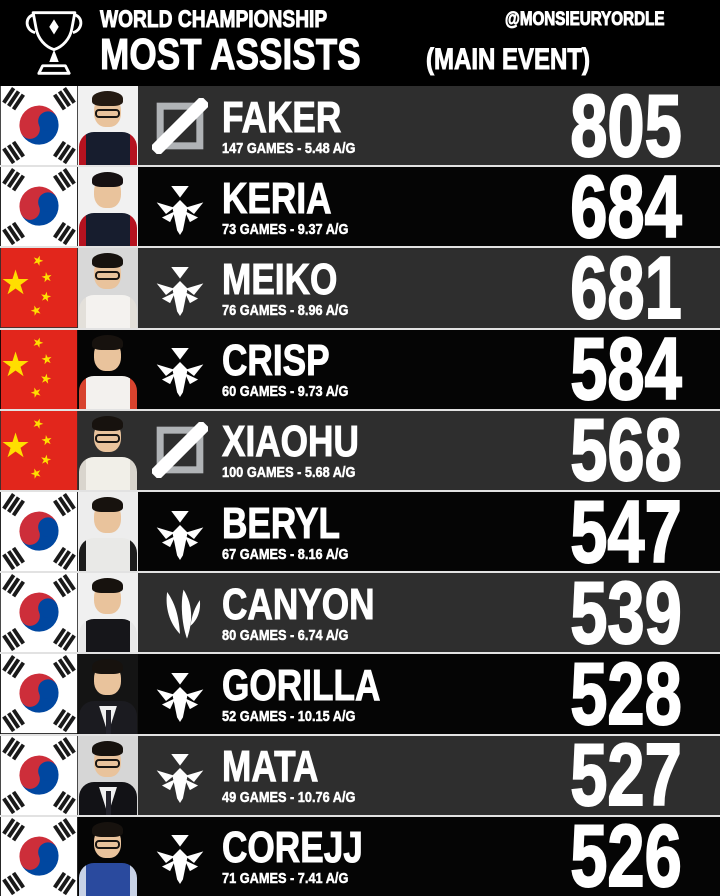 The width and height of the screenshot is (720, 896). Describe the element at coordinates (277, 198) in the screenshot. I see `player-name: KERIA` at that location.